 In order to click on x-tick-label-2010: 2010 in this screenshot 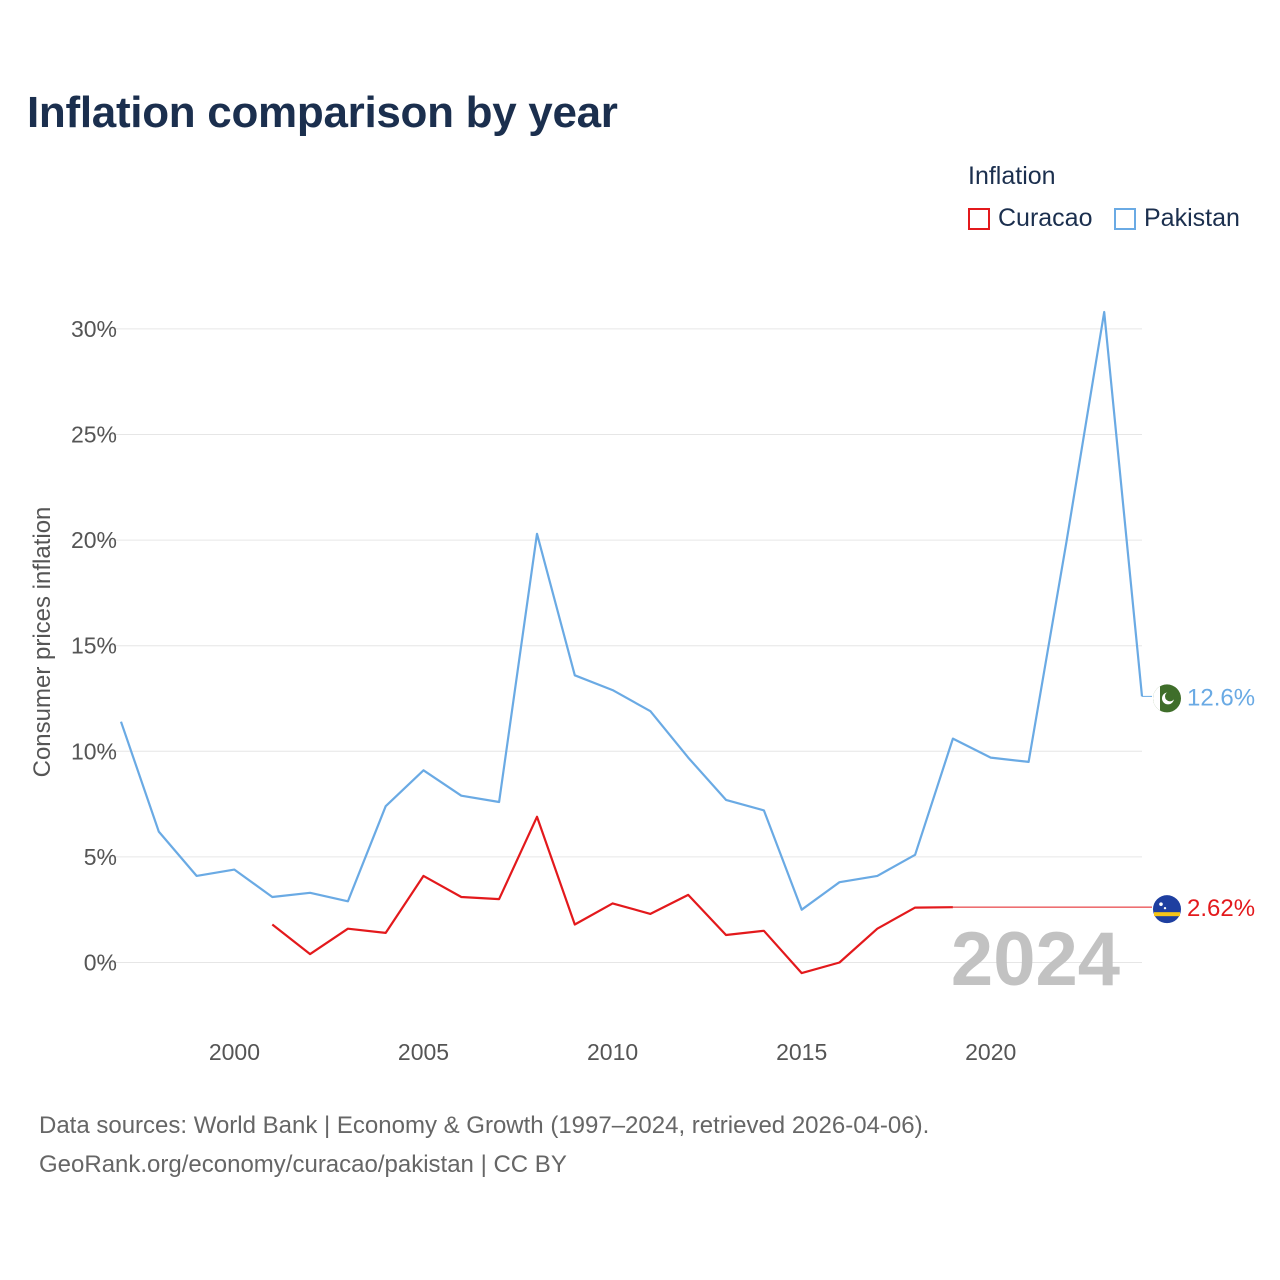, I will do `click(612, 1052)`.